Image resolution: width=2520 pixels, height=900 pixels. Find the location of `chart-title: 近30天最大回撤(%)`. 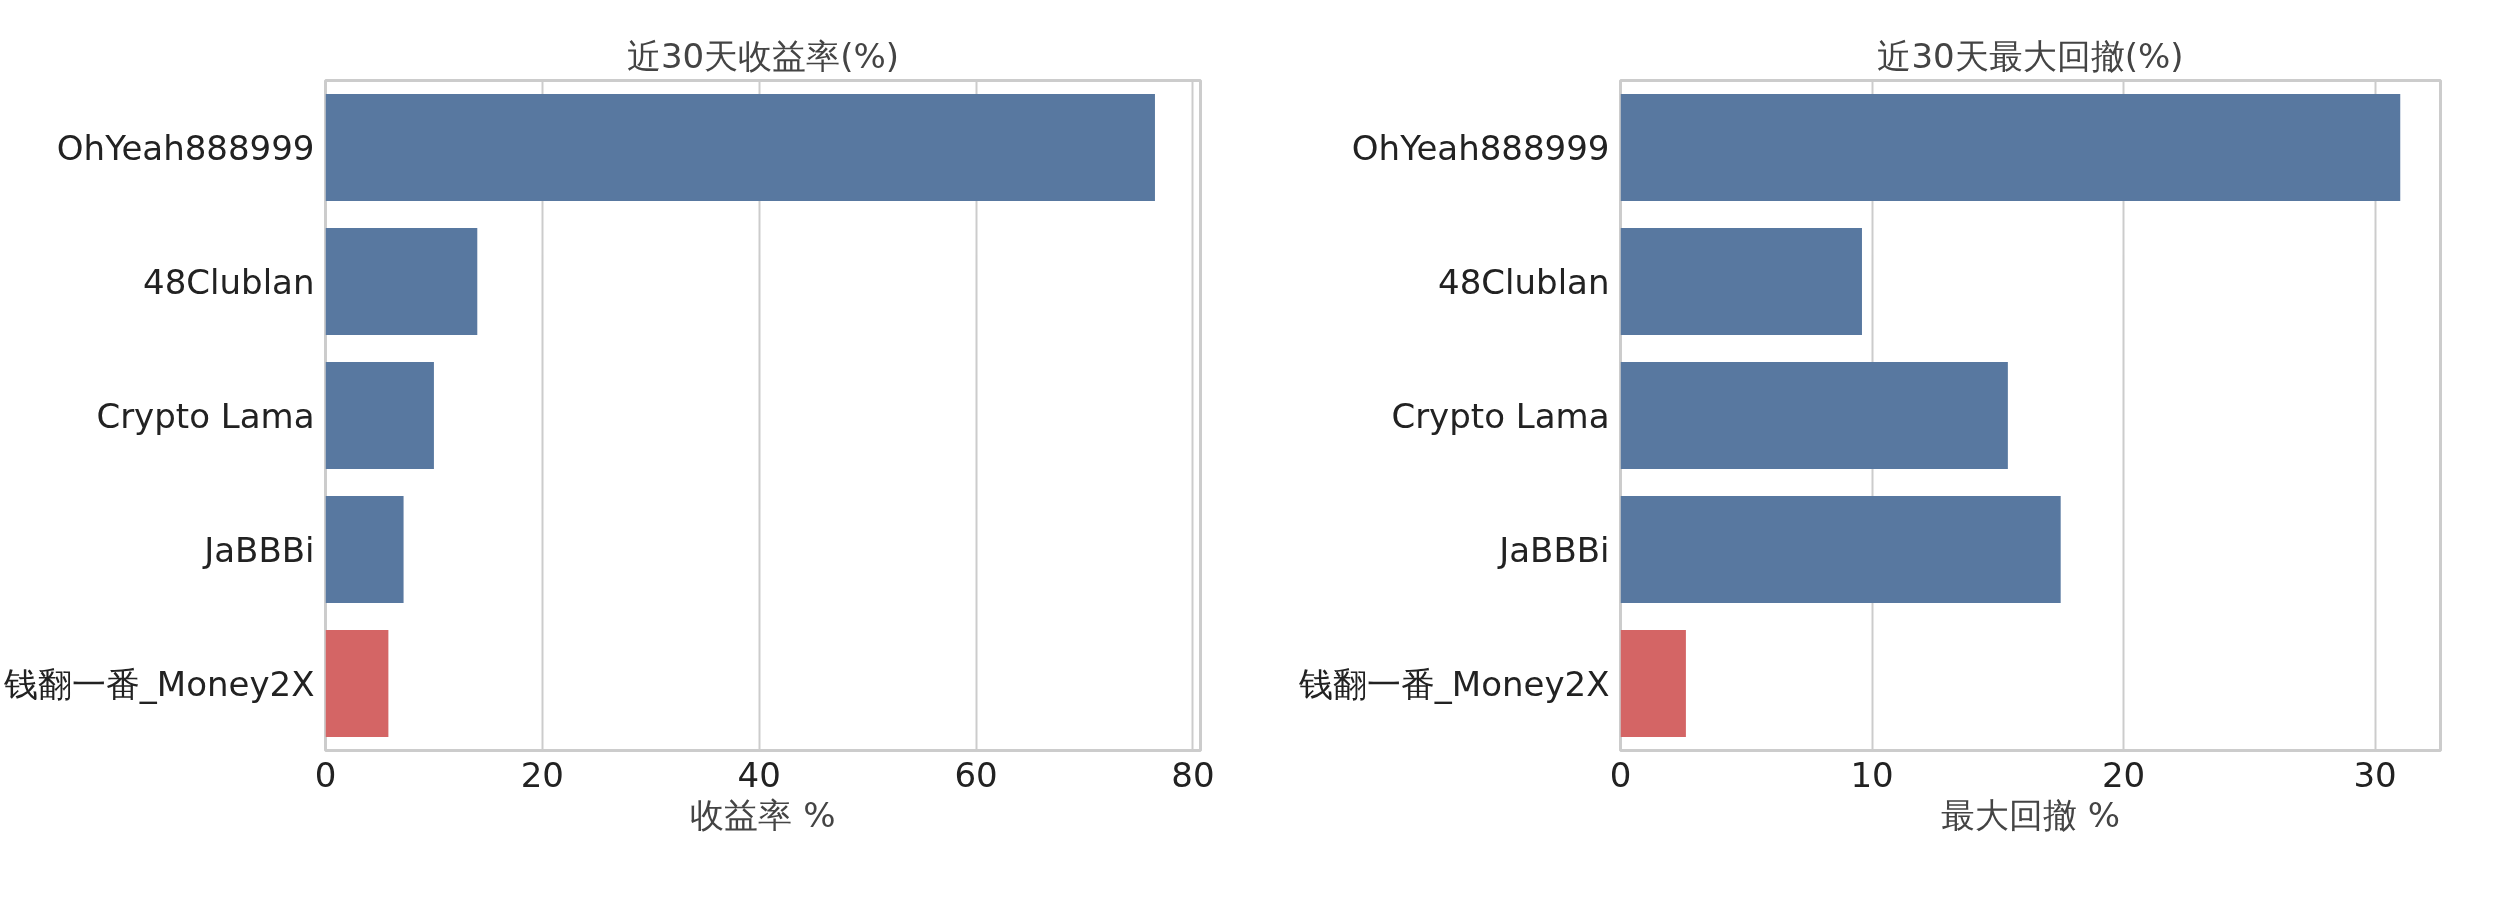

chart-title: 近30天最大回撤(%) is located at coordinates (2030, 55).